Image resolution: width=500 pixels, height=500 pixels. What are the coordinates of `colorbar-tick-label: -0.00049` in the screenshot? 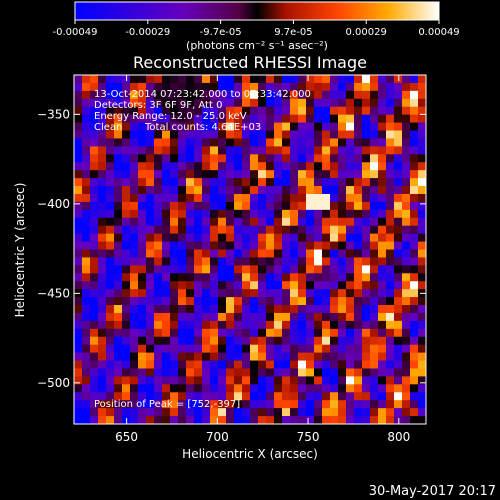 It's located at (75, 32).